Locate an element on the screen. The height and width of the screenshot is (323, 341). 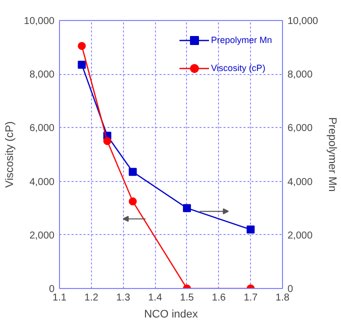
y-tick-label: 8,000 is located at coordinates (42, 75).